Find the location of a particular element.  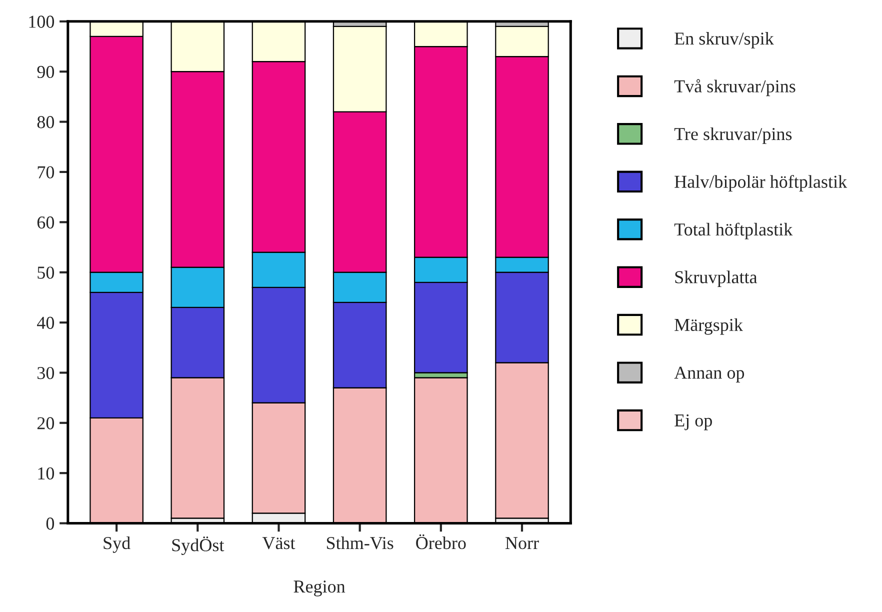

legend-label: Tre skruvar/pins is located at coordinates (733, 135).